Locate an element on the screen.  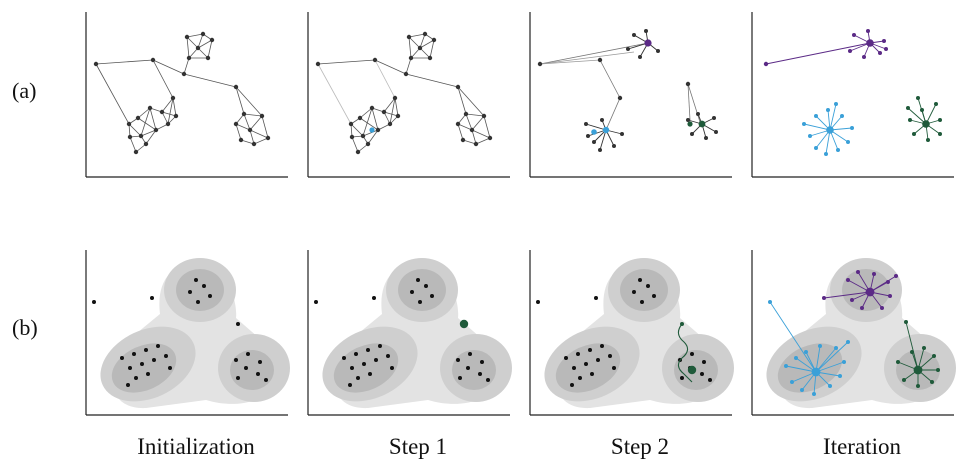
density-core-right is located at coordinates (252, 370).